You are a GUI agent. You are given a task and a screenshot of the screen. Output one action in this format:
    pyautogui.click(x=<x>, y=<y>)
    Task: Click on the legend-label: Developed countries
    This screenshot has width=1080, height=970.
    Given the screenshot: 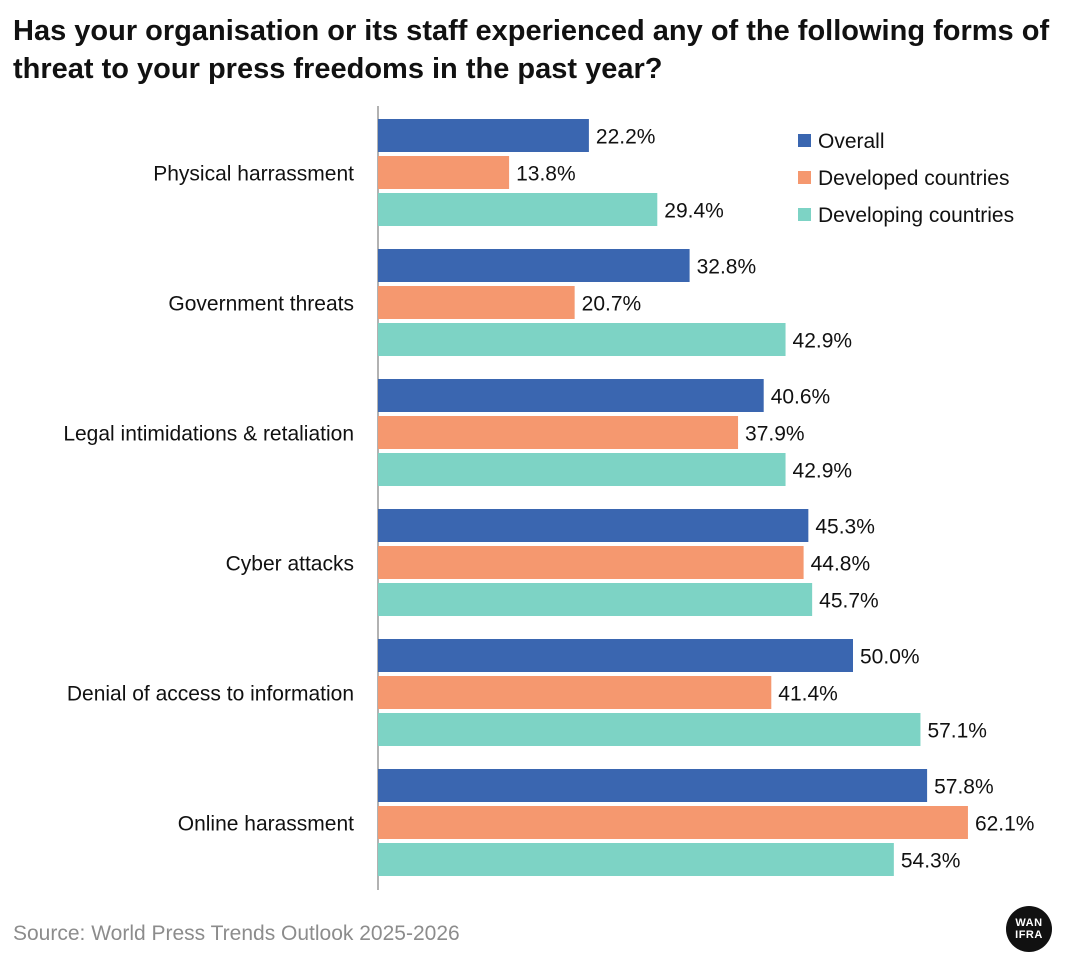 What is the action you would take?
    pyautogui.click(x=913, y=178)
    